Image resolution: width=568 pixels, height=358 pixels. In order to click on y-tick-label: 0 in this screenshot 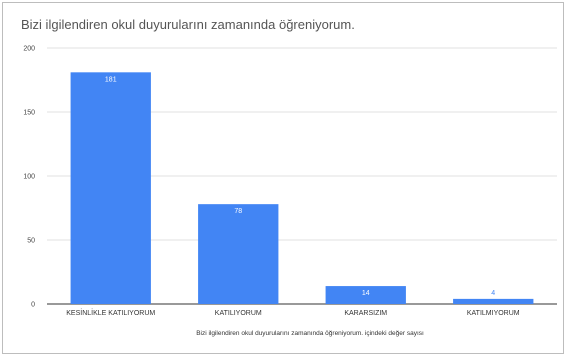, I will do `click(33, 305)`.